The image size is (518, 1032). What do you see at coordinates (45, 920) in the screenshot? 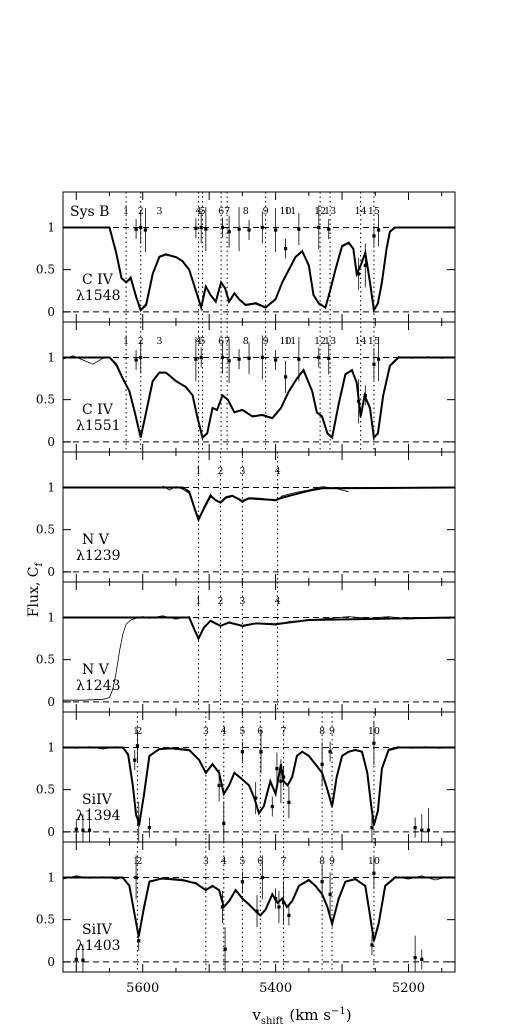
I see `y-tick-label: 0.5` at bounding box center [45, 920].